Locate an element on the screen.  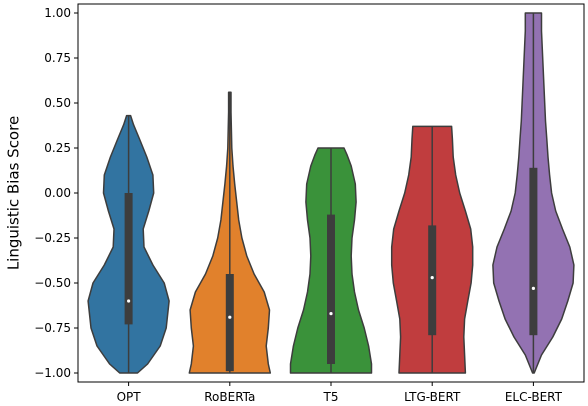
y-tick-label: 0.25 is located at coordinates (57, 148).